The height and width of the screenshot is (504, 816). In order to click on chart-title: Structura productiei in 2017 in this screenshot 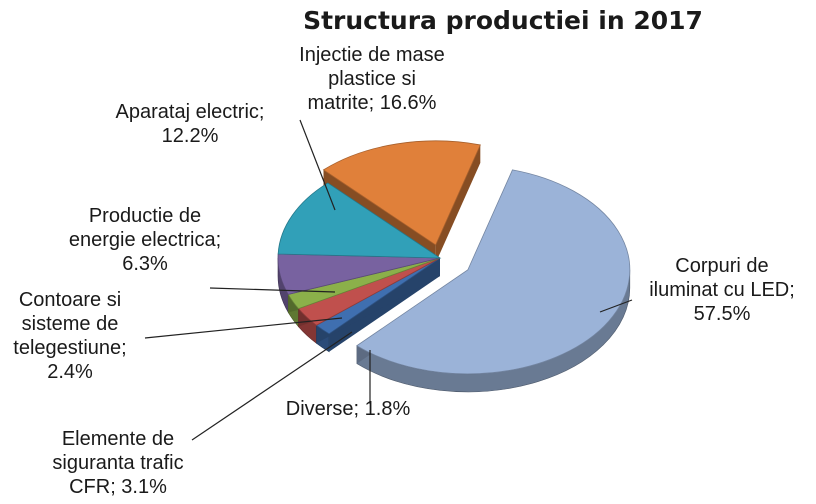, I will do `click(503, 20)`.